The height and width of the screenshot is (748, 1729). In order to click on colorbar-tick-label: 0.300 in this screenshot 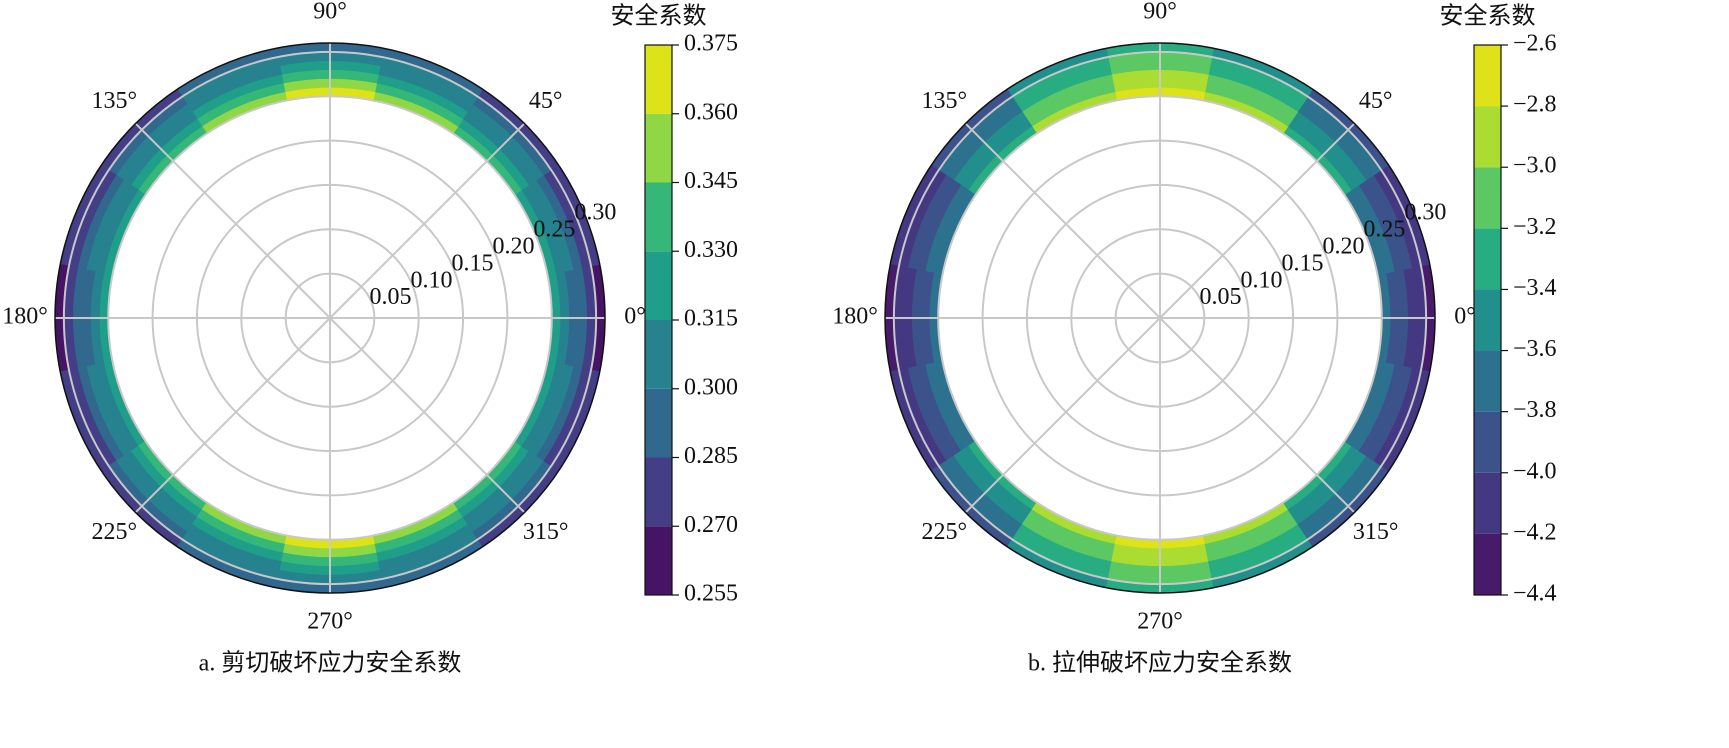, I will do `click(711, 387)`.